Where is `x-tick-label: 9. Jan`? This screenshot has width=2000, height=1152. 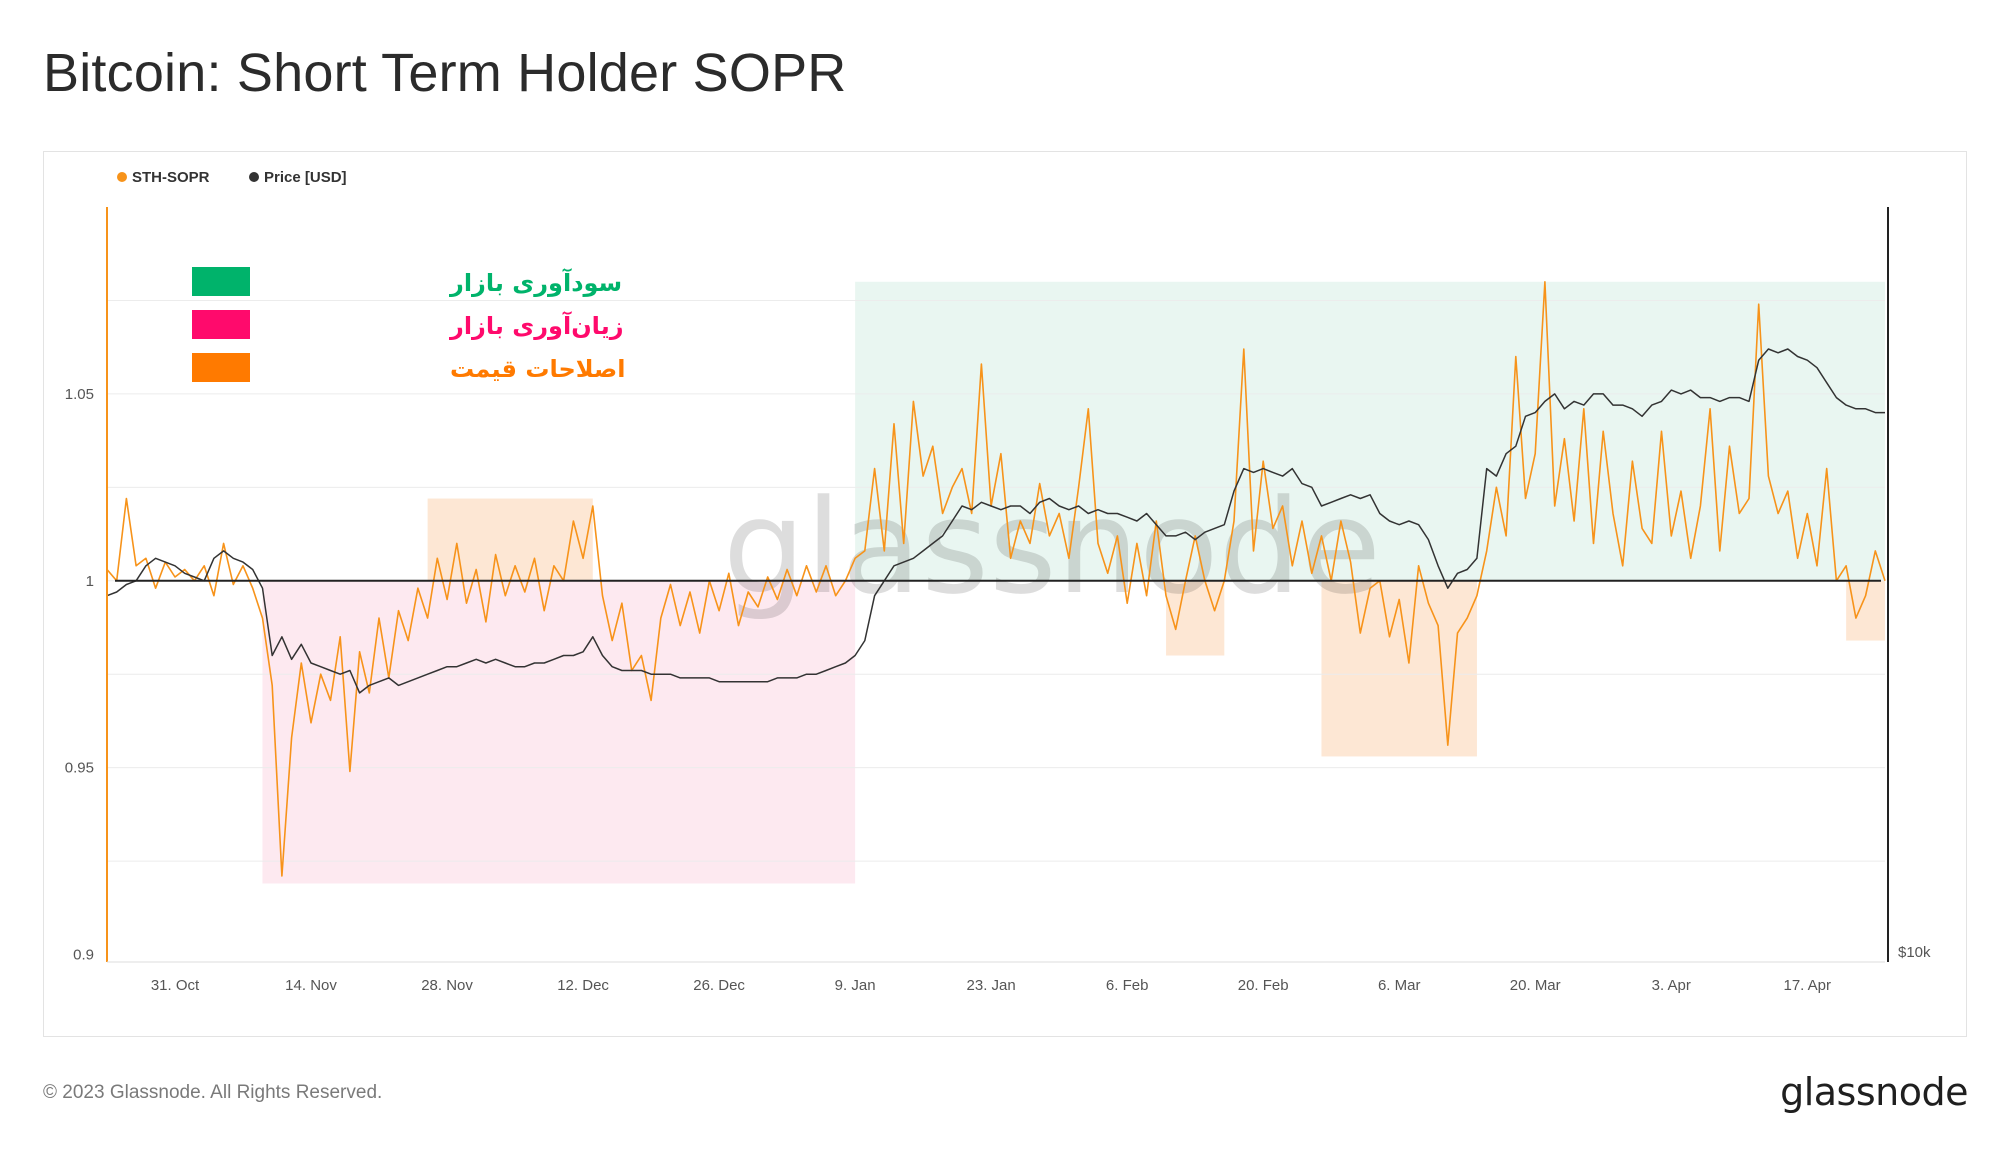 x-tick-label: 9. Jan is located at coordinates (855, 985).